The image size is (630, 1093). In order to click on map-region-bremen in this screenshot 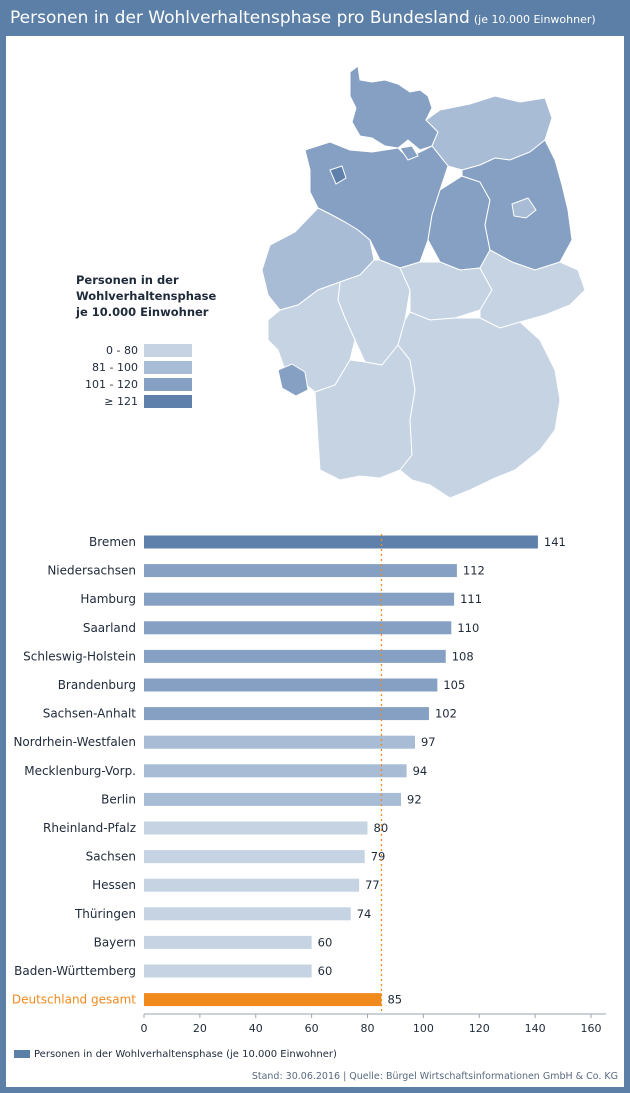, I will do `click(338, 175)`.